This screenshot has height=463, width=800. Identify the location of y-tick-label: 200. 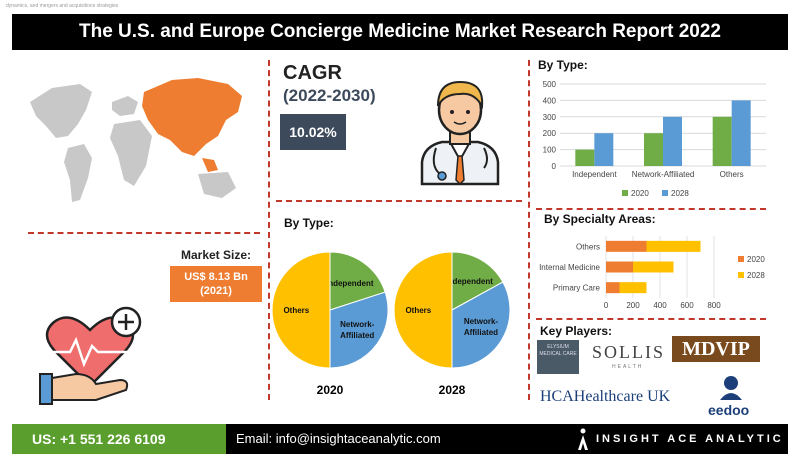
(550, 133).